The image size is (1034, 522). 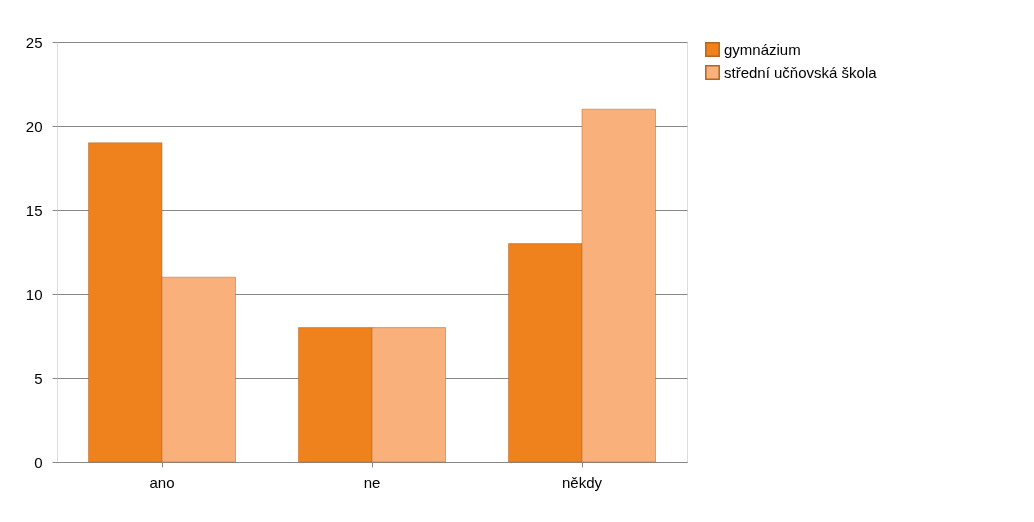 What do you see at coordinates (34, 210) in the screenshot?
I see `y-tick-label: 15` at bounding box center [34, 210].